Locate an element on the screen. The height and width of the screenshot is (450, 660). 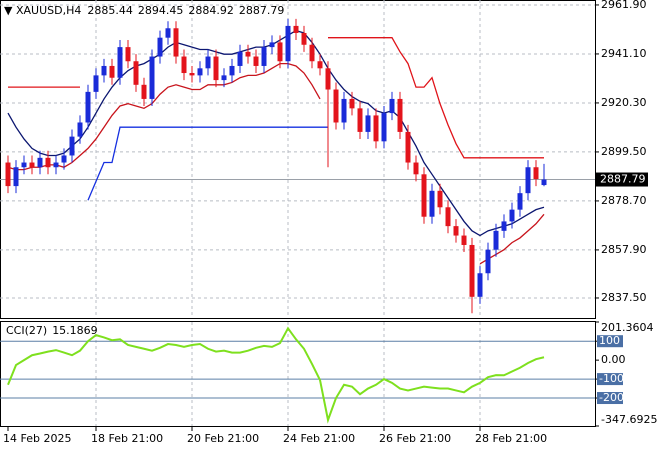
cci-title: CCI(27) is located at coordinates (26, 330).